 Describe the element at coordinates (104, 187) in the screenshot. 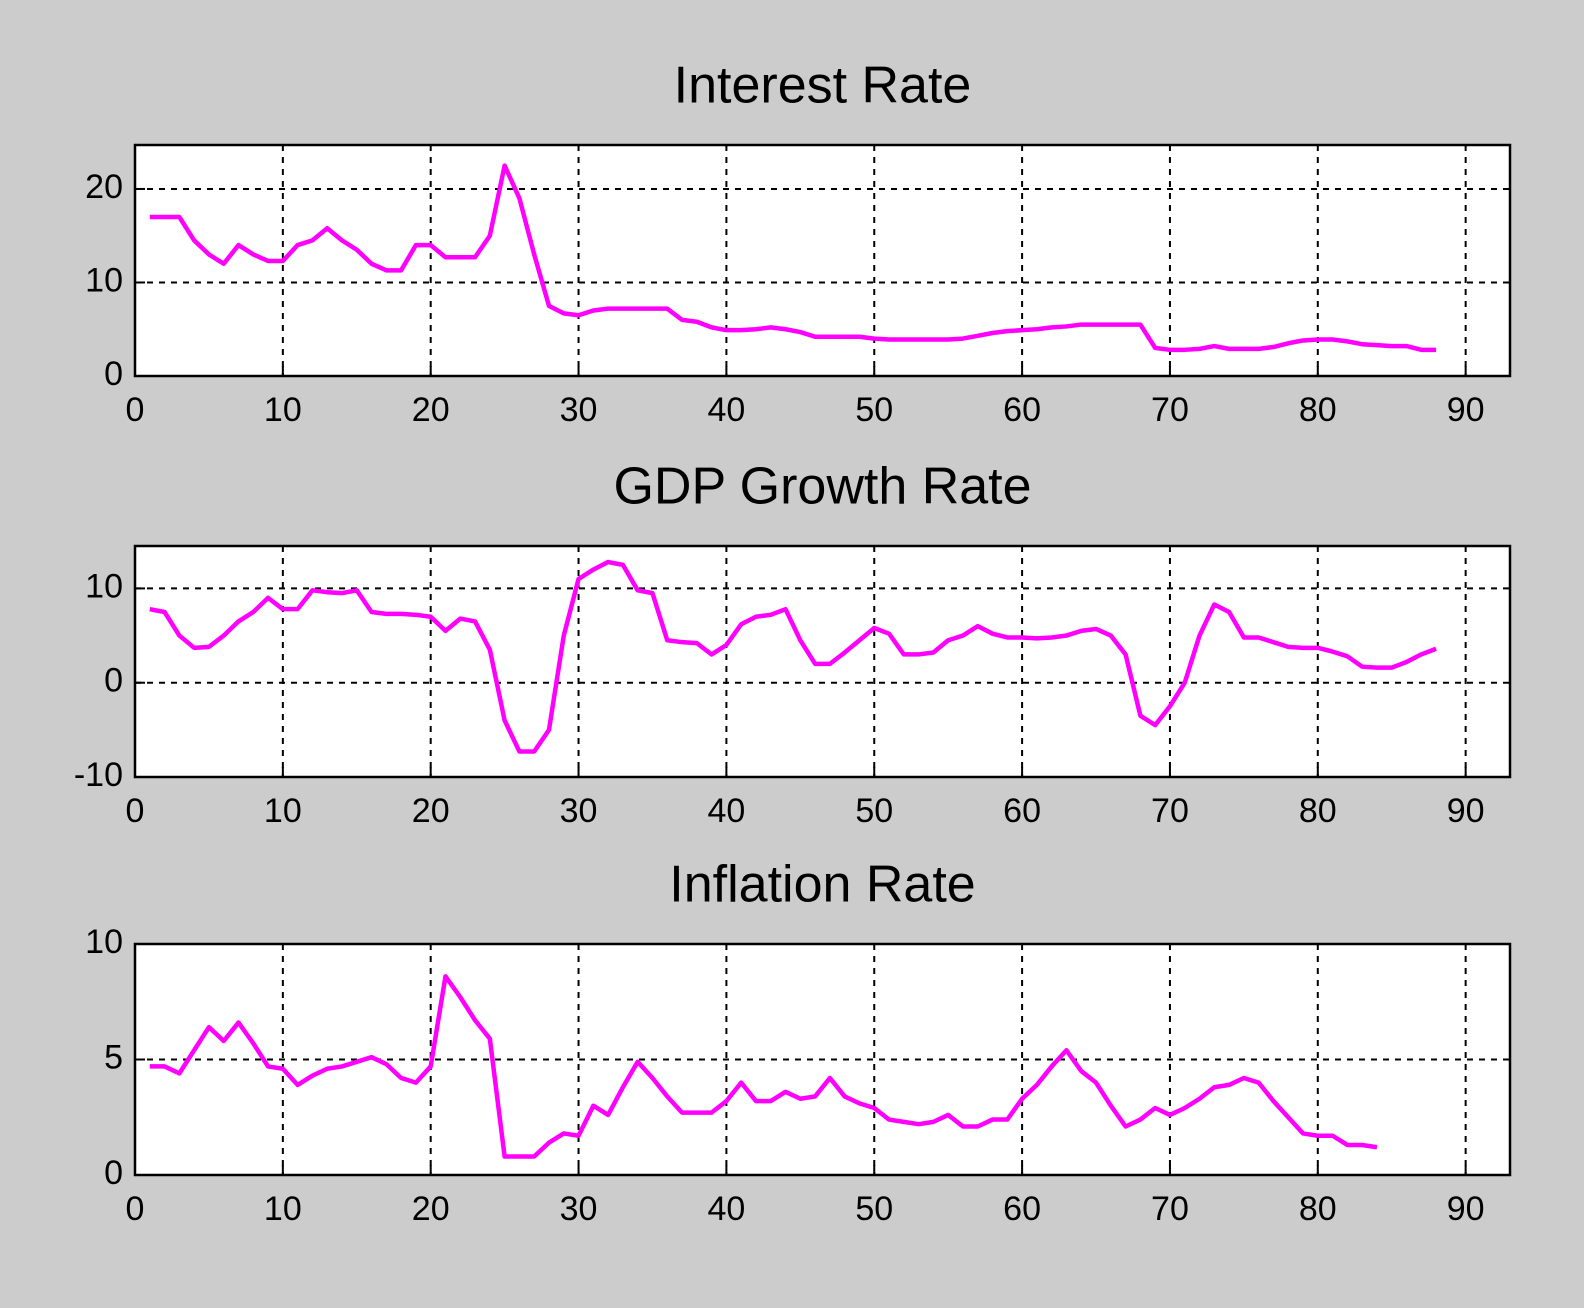

I see `y-tick-label: 20` at that location.